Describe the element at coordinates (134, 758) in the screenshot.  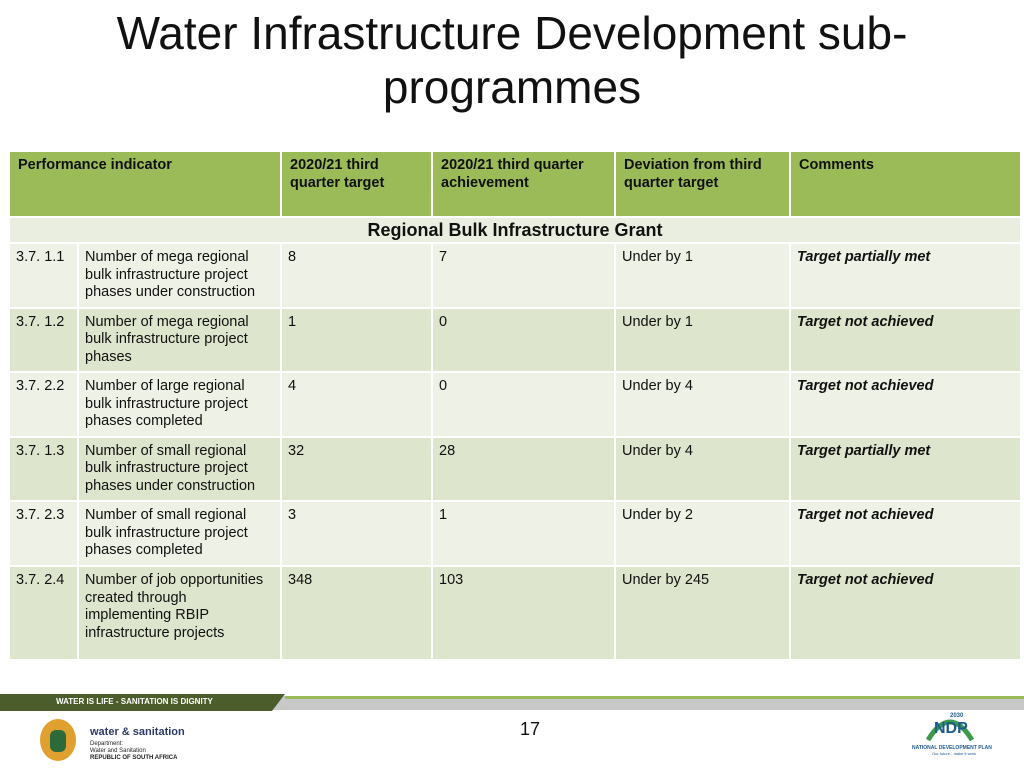
I see `footer-dept: REPUBLIC OF SOUTH AFRICA` at that location.